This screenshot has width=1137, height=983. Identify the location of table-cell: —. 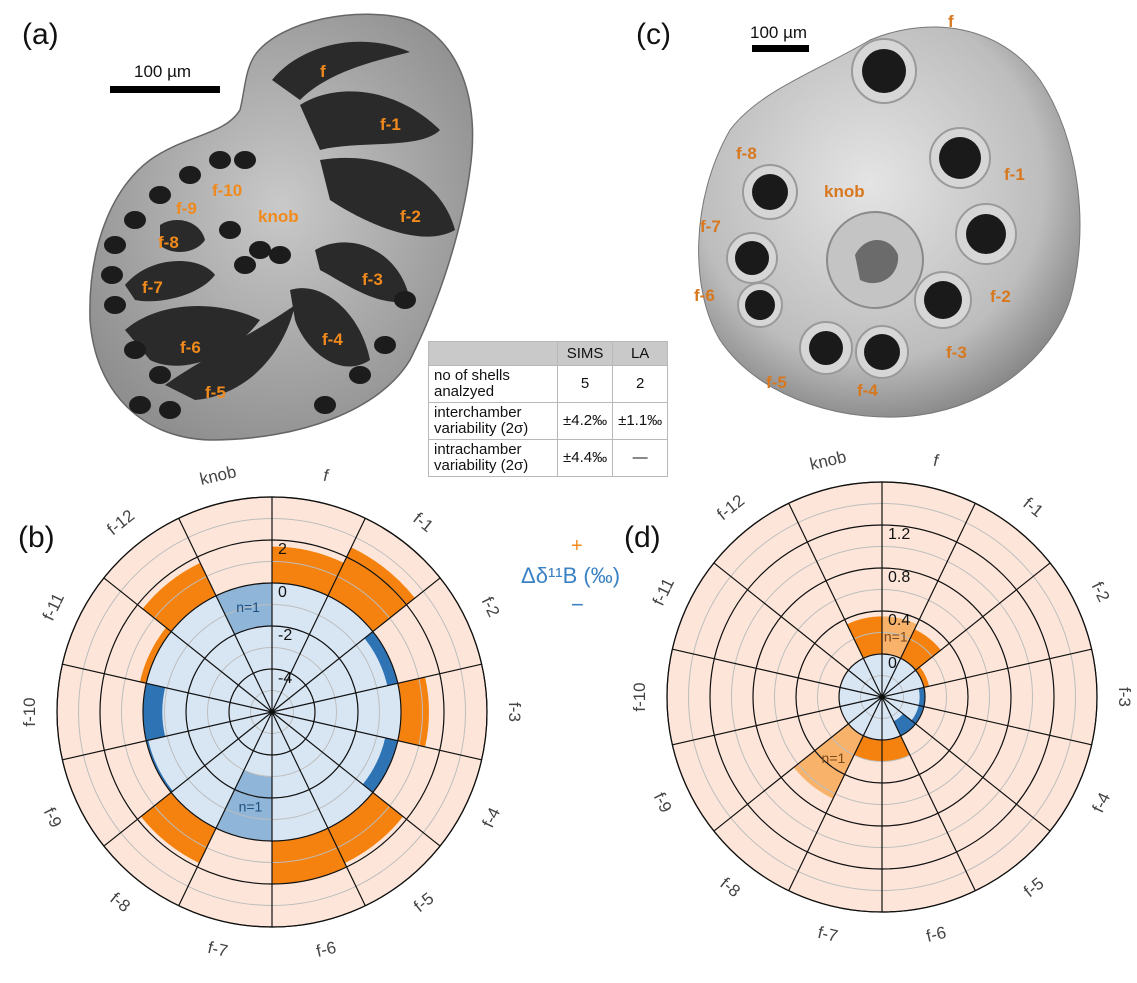
(640, 458).